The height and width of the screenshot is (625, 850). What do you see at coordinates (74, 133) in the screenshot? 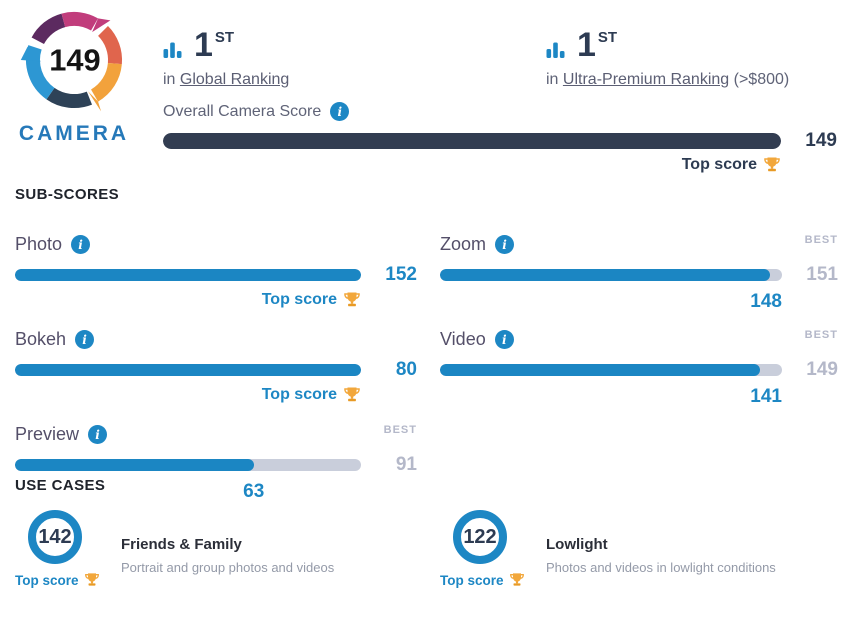
I see `logo-camera-label: CAMERA` at bounding box center [74, 133].